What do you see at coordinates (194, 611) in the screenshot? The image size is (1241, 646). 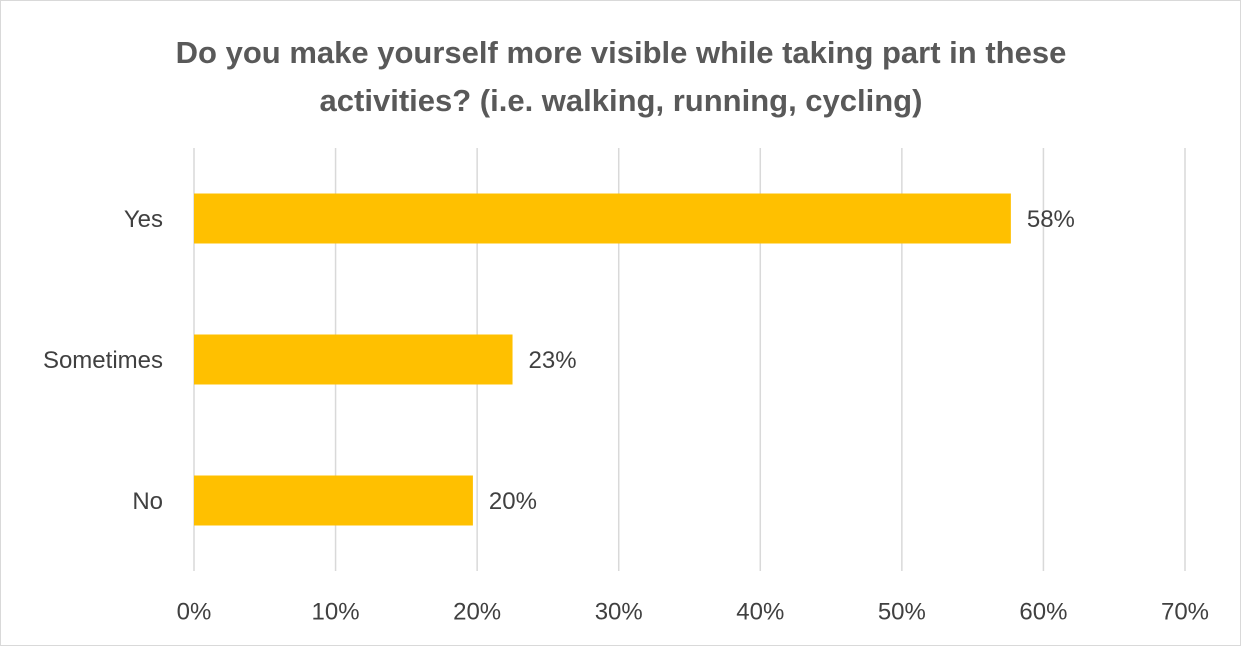 I see `x-tick-label: 0%` at bounding box center [194, 611].